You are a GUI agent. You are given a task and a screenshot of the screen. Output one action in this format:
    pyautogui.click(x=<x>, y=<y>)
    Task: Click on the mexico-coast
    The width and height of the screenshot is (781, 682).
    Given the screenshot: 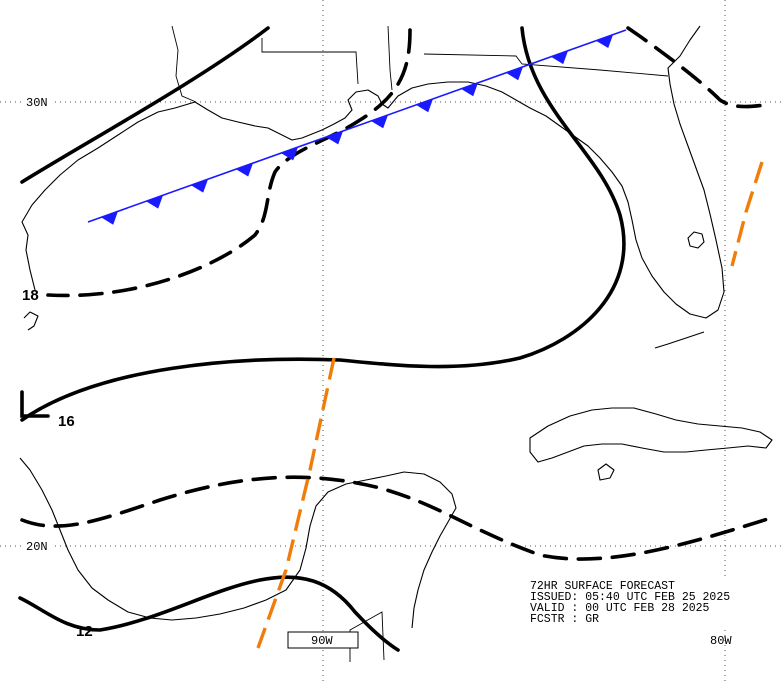 What is the action you would take?
    pyautogui.click(x=238, y=543)
    